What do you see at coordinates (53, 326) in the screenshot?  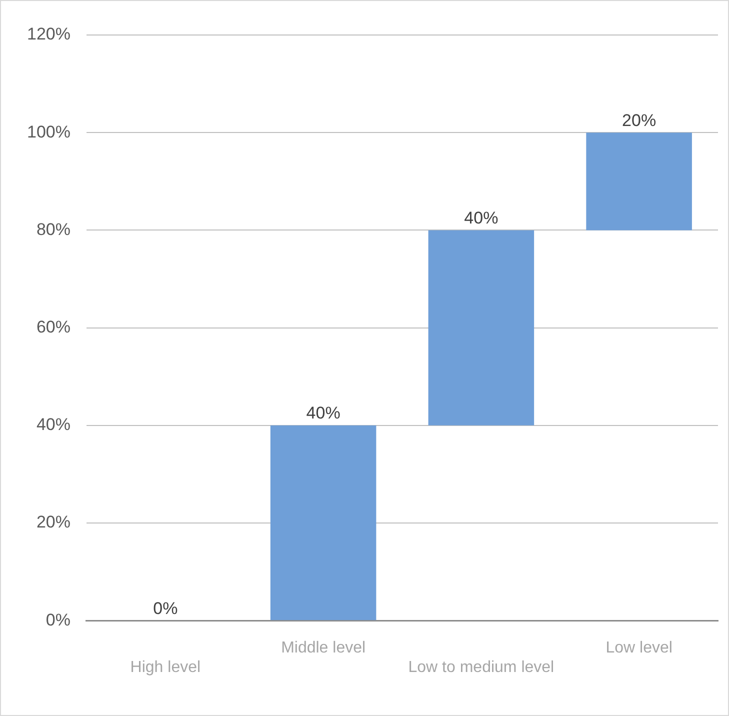 I see `y-tick-label: 60%` at bounding box center [53, 326].